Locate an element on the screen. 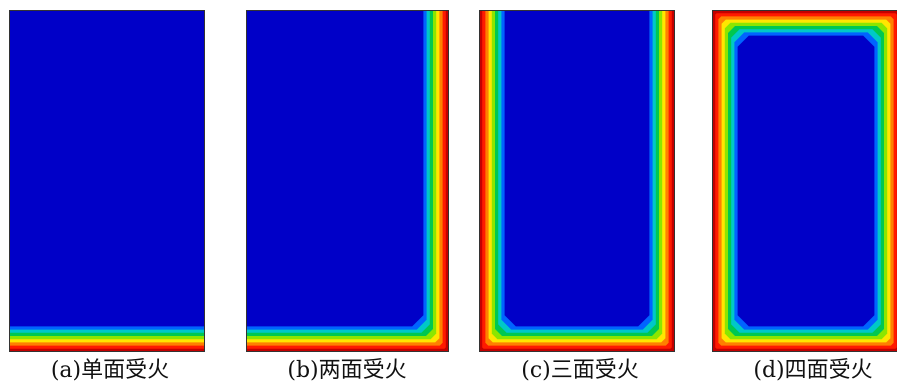 The image size is (897, 387). caption-a: (a)单面受火 is located at coordinates (110, 370).